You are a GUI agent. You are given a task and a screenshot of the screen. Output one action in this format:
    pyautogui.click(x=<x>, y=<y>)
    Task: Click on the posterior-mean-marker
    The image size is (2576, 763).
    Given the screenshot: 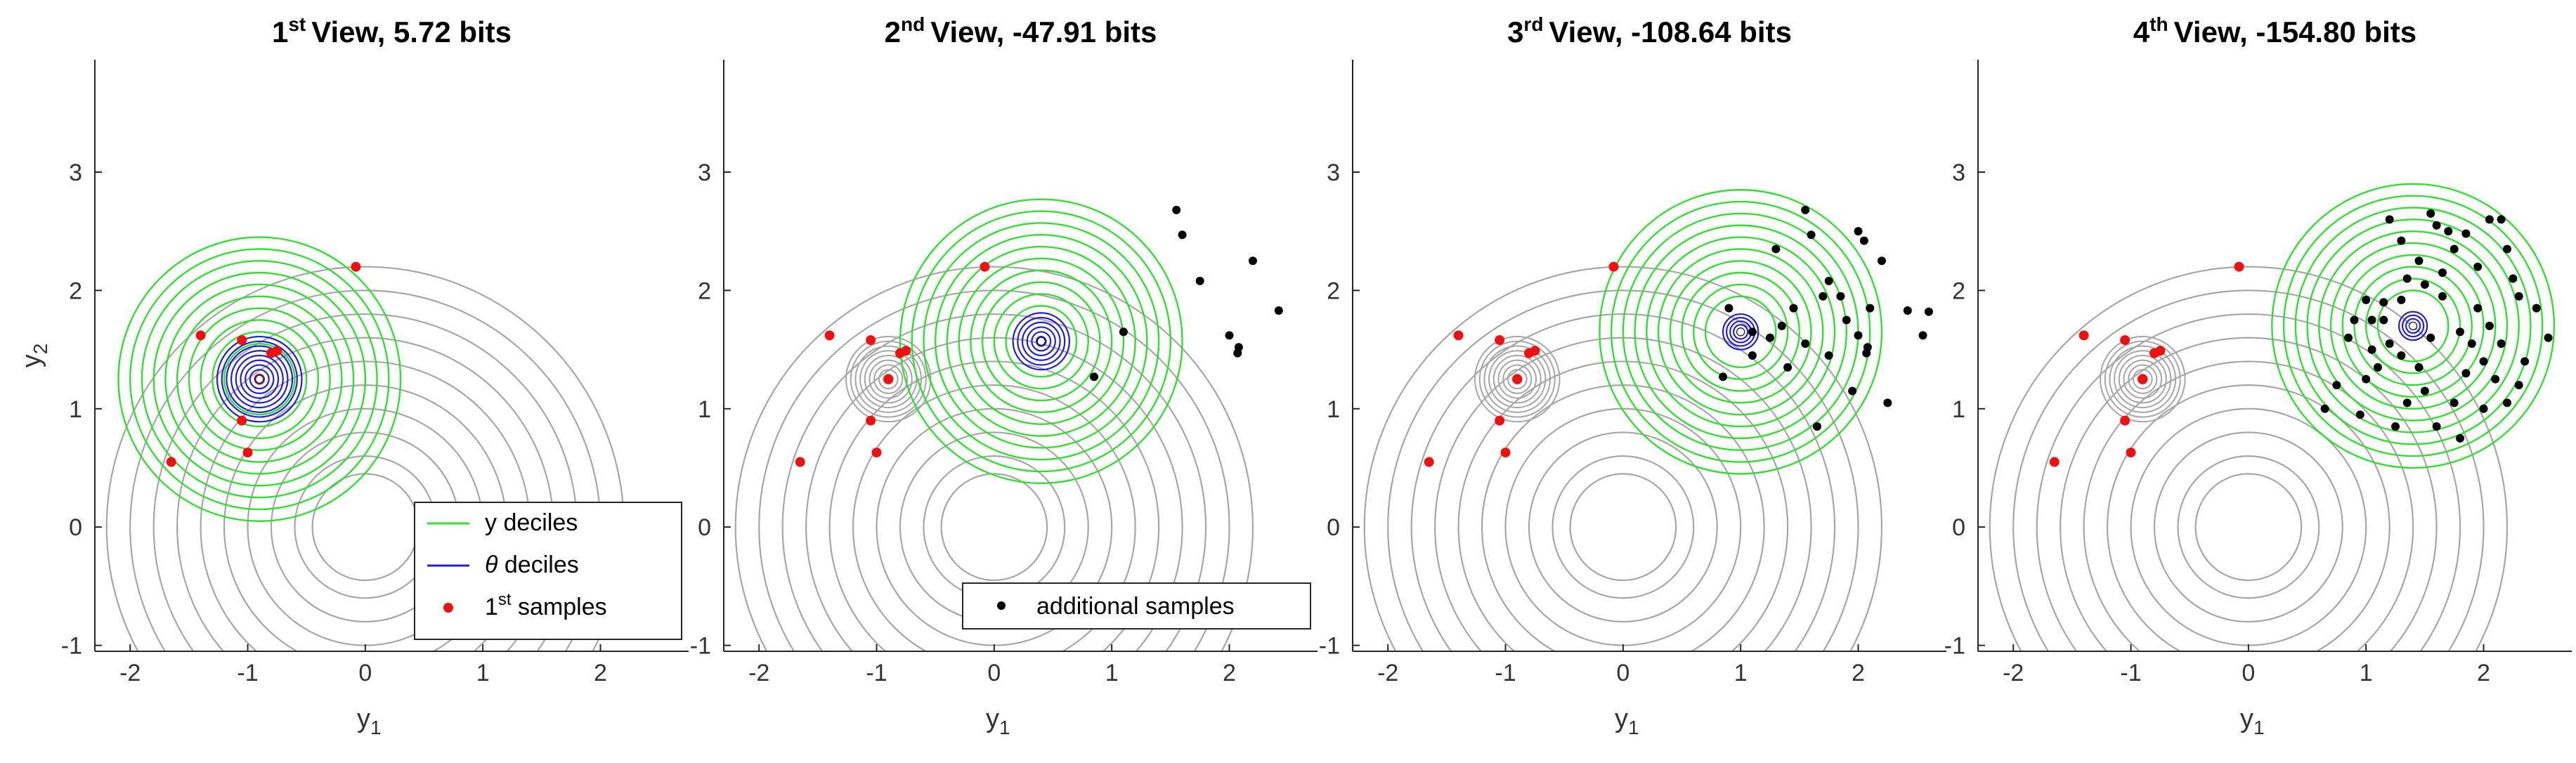 What is the action you would take?
    pyautogui.click(x=1740, y=332)
    